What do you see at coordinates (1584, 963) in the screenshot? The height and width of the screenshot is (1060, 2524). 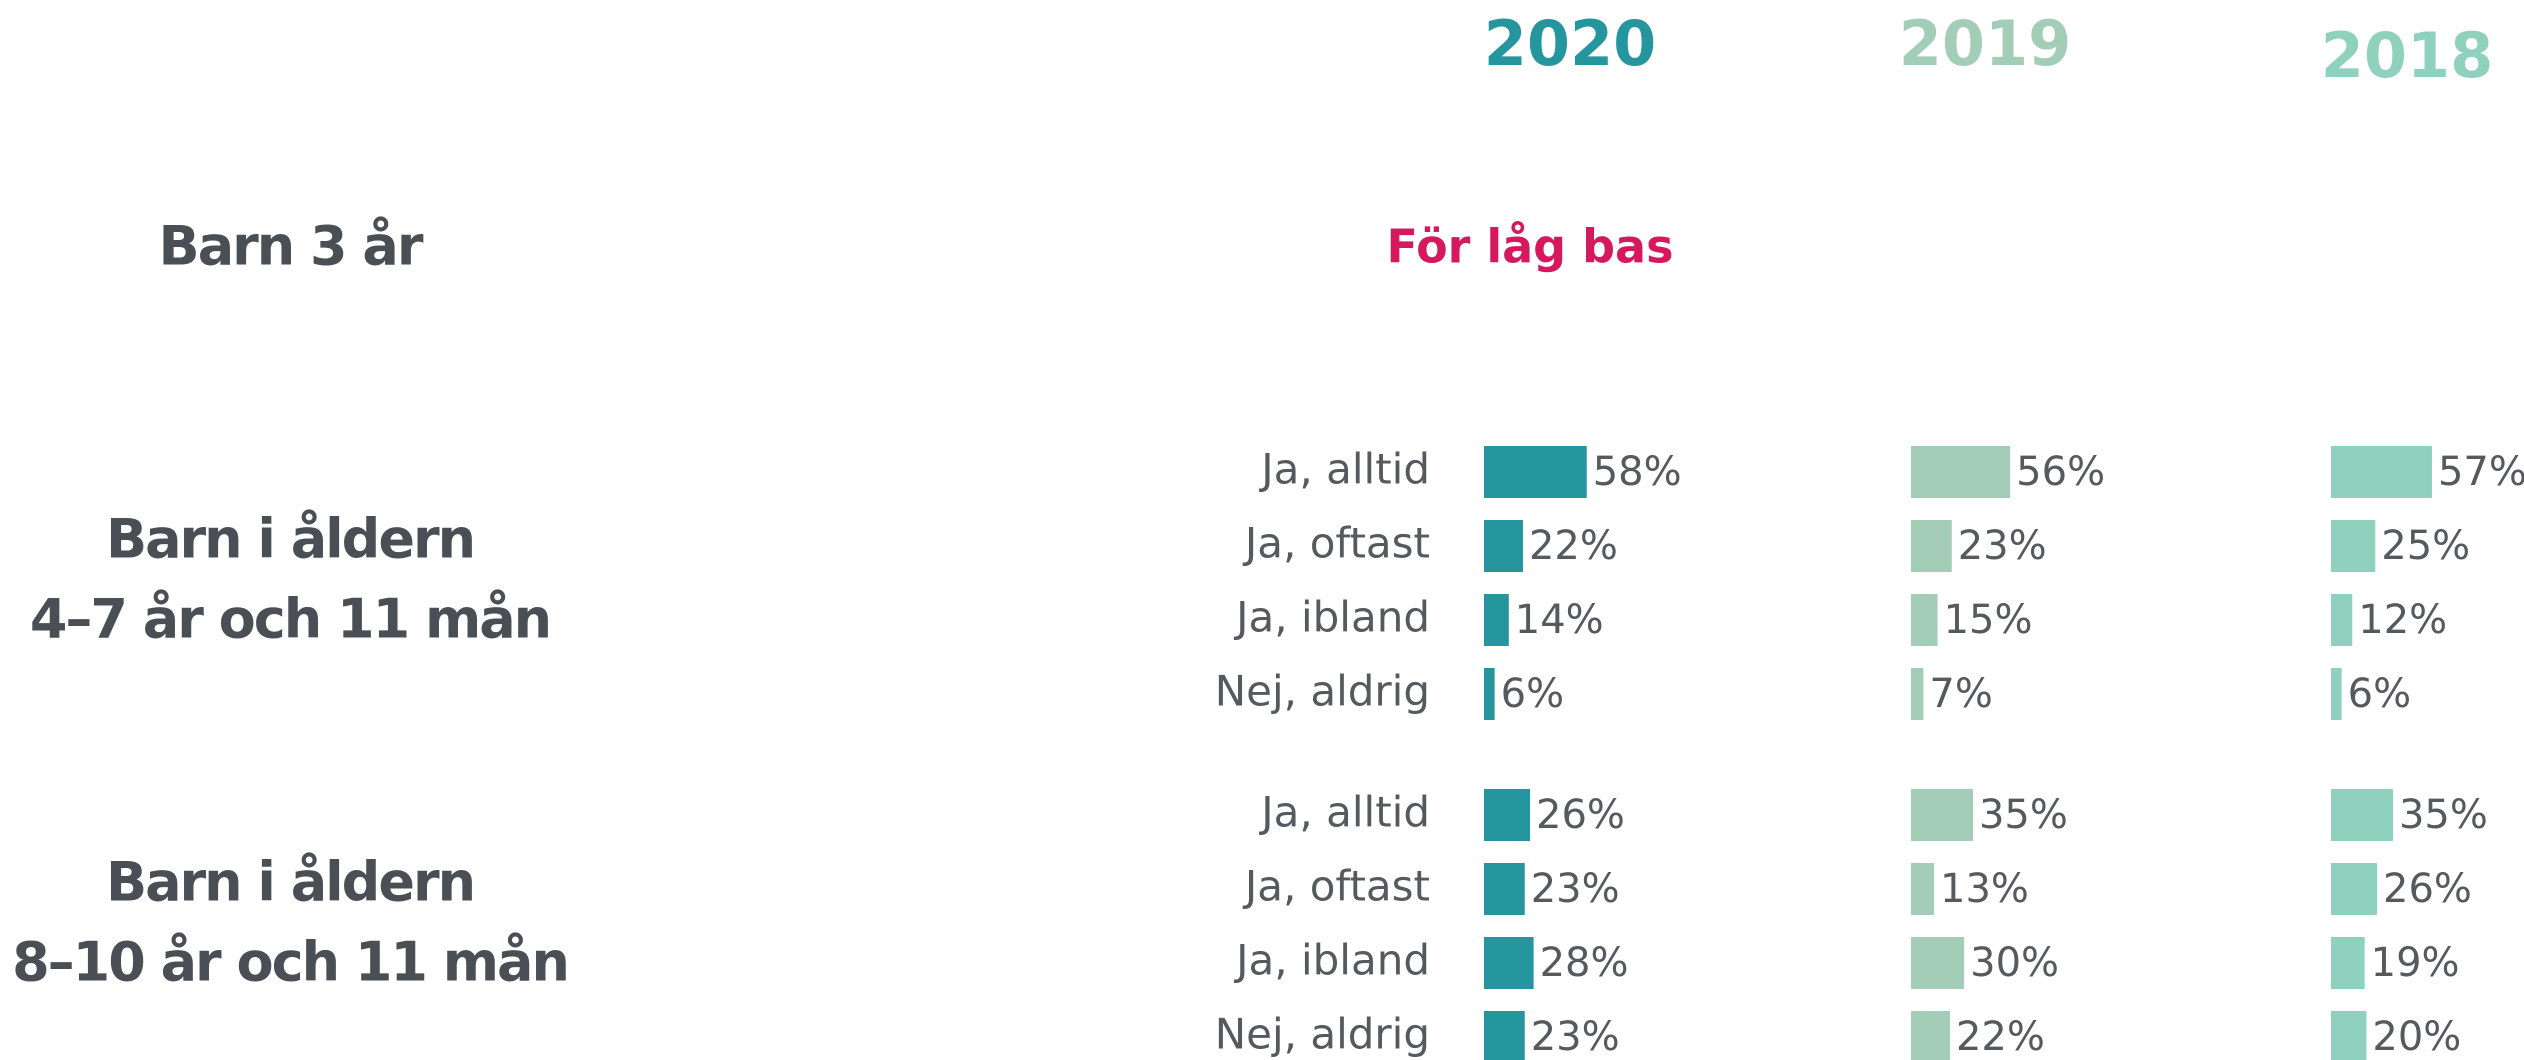 I see `value-label: 28%` at bounding box center [1584, 963].